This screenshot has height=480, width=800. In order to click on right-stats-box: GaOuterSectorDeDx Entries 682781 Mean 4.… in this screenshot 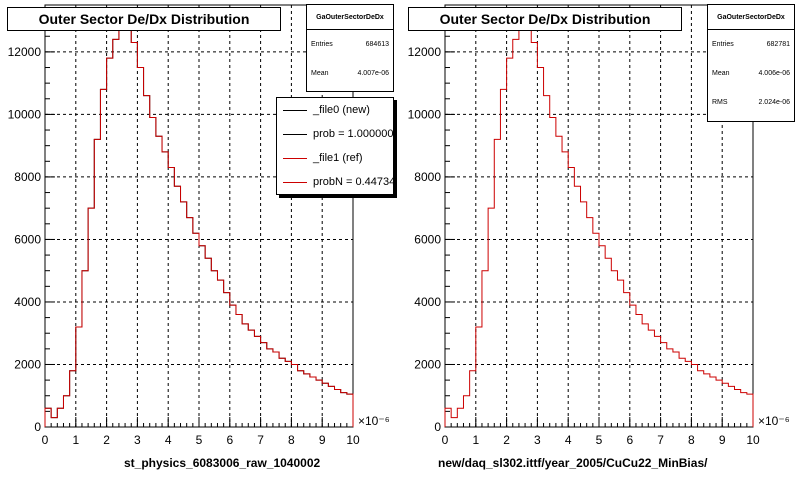, I will do `click(751, 63)`.